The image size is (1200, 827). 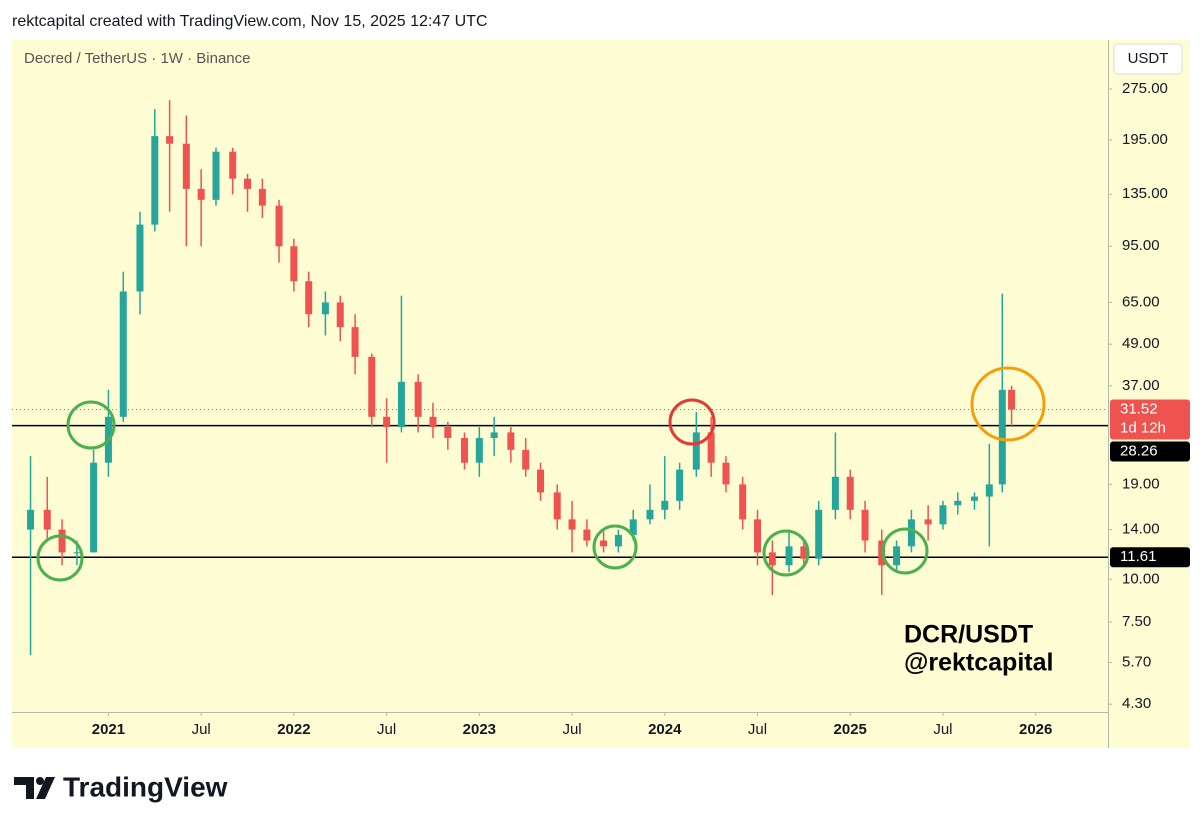 I want to click on y-tick-label: 195.00, so click(x=1145, y=139).